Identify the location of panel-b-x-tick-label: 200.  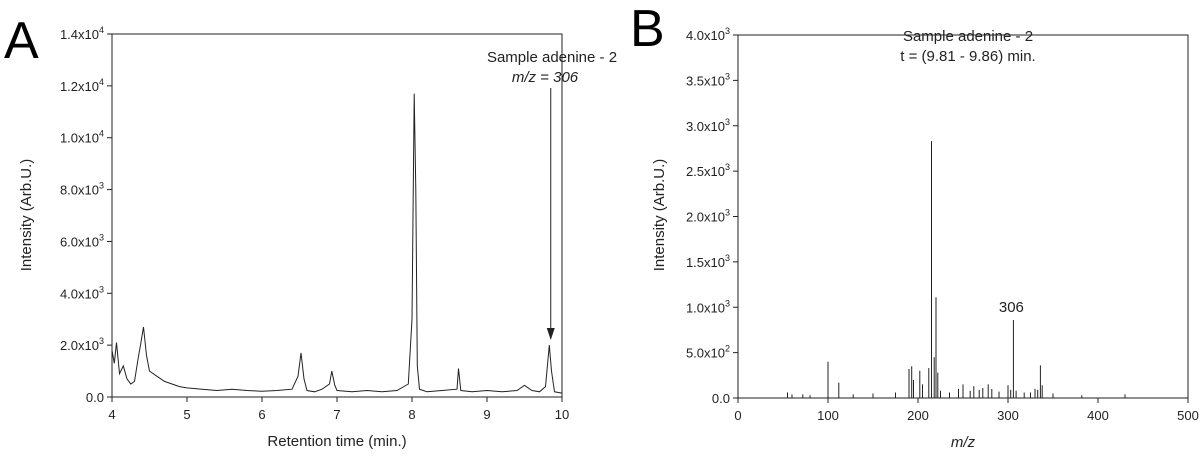
(918, 415).